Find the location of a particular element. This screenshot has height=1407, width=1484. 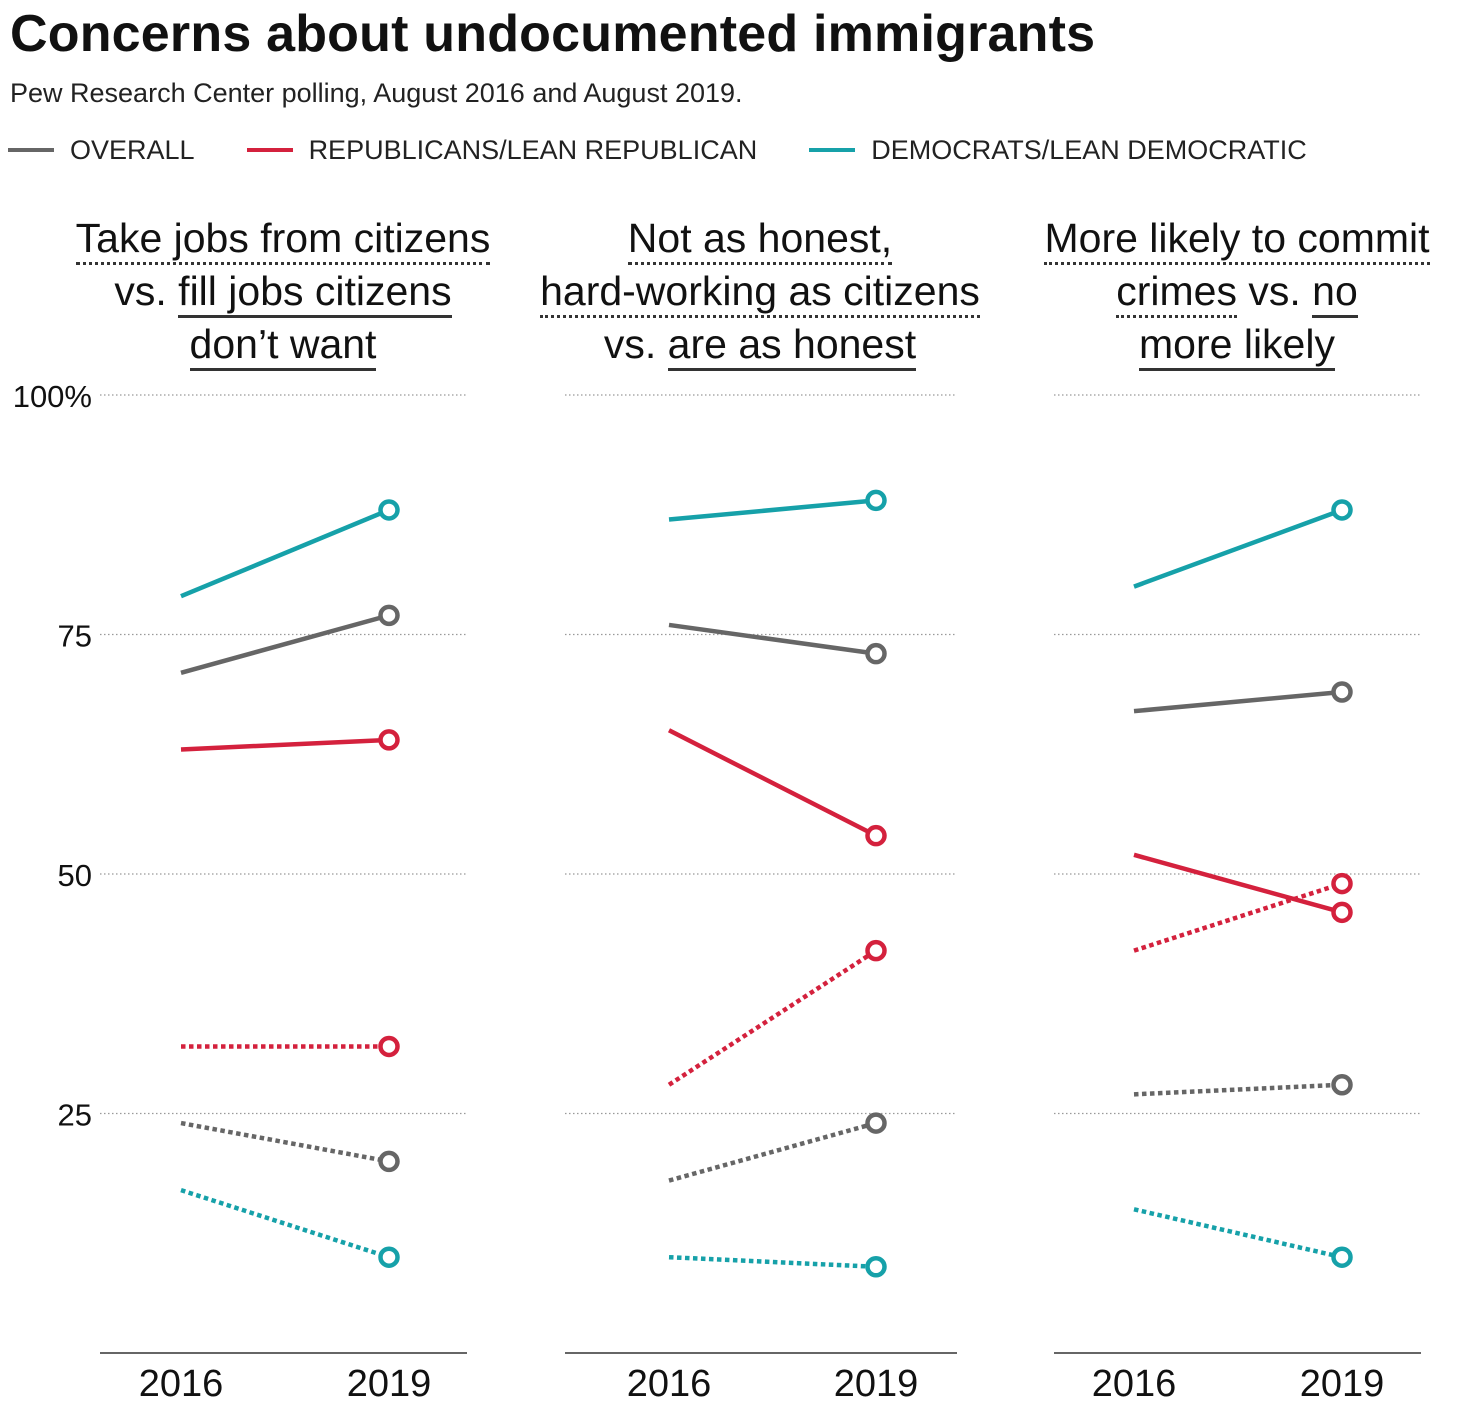

panel-title-line: vs. fill jobs citizens is located at coordinates (283, 291).